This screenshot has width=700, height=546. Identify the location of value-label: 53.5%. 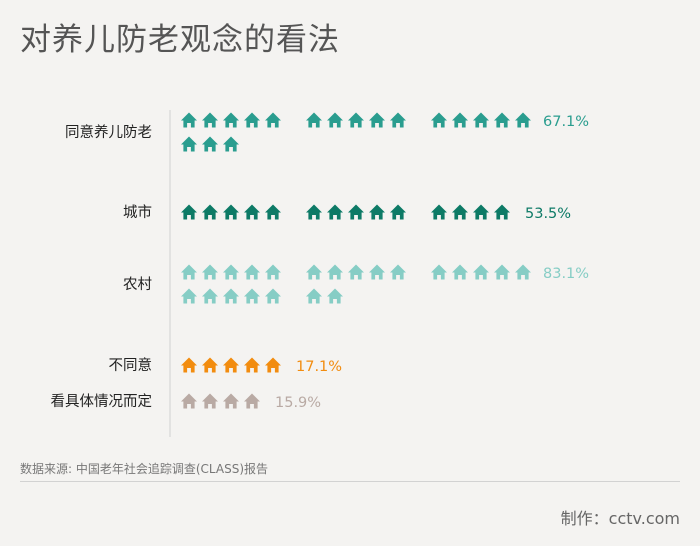
(548, 214).